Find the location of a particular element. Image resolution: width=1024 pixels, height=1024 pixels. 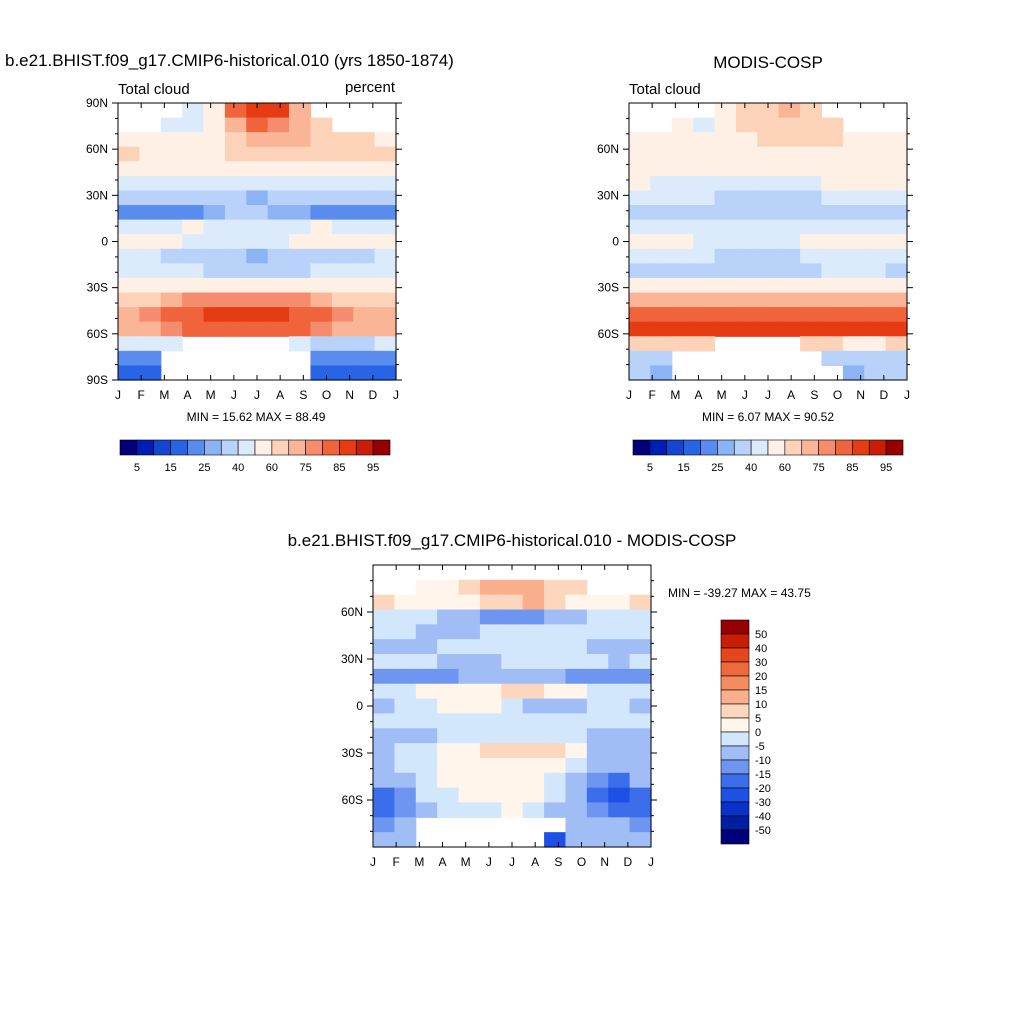

y-tick-label: 60N is located at coordinates (97, 149).